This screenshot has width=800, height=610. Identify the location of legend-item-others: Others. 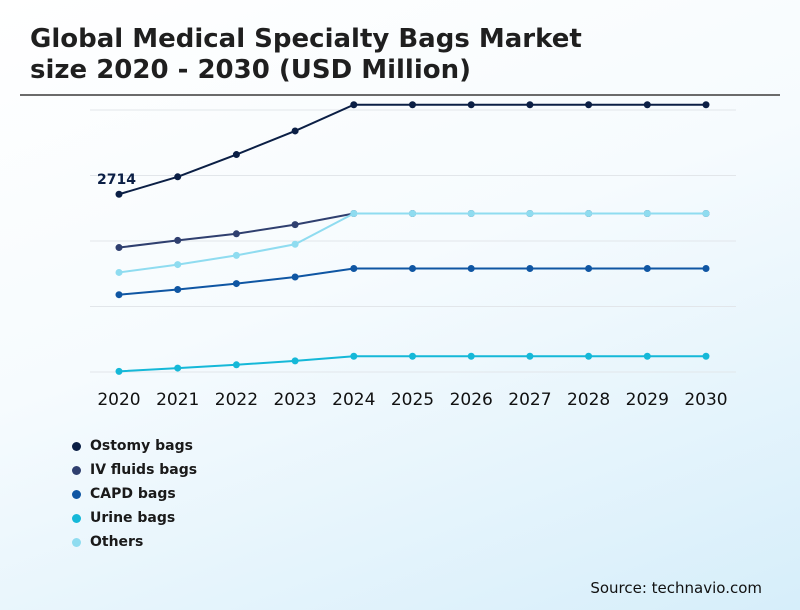
(134, 542).